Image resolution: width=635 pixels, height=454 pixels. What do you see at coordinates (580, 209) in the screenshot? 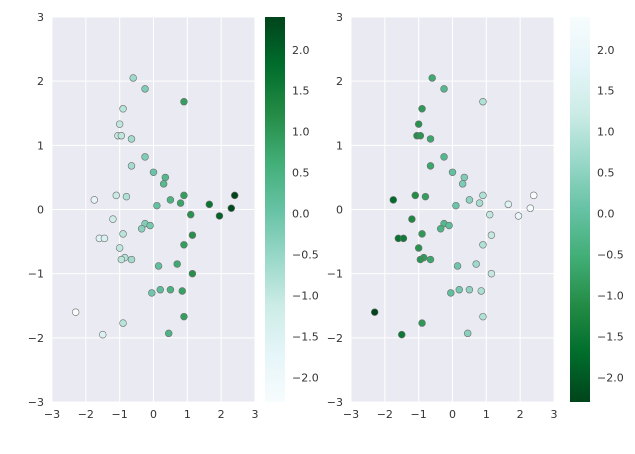
I see `colorbar` at bounding box center [580, 209].